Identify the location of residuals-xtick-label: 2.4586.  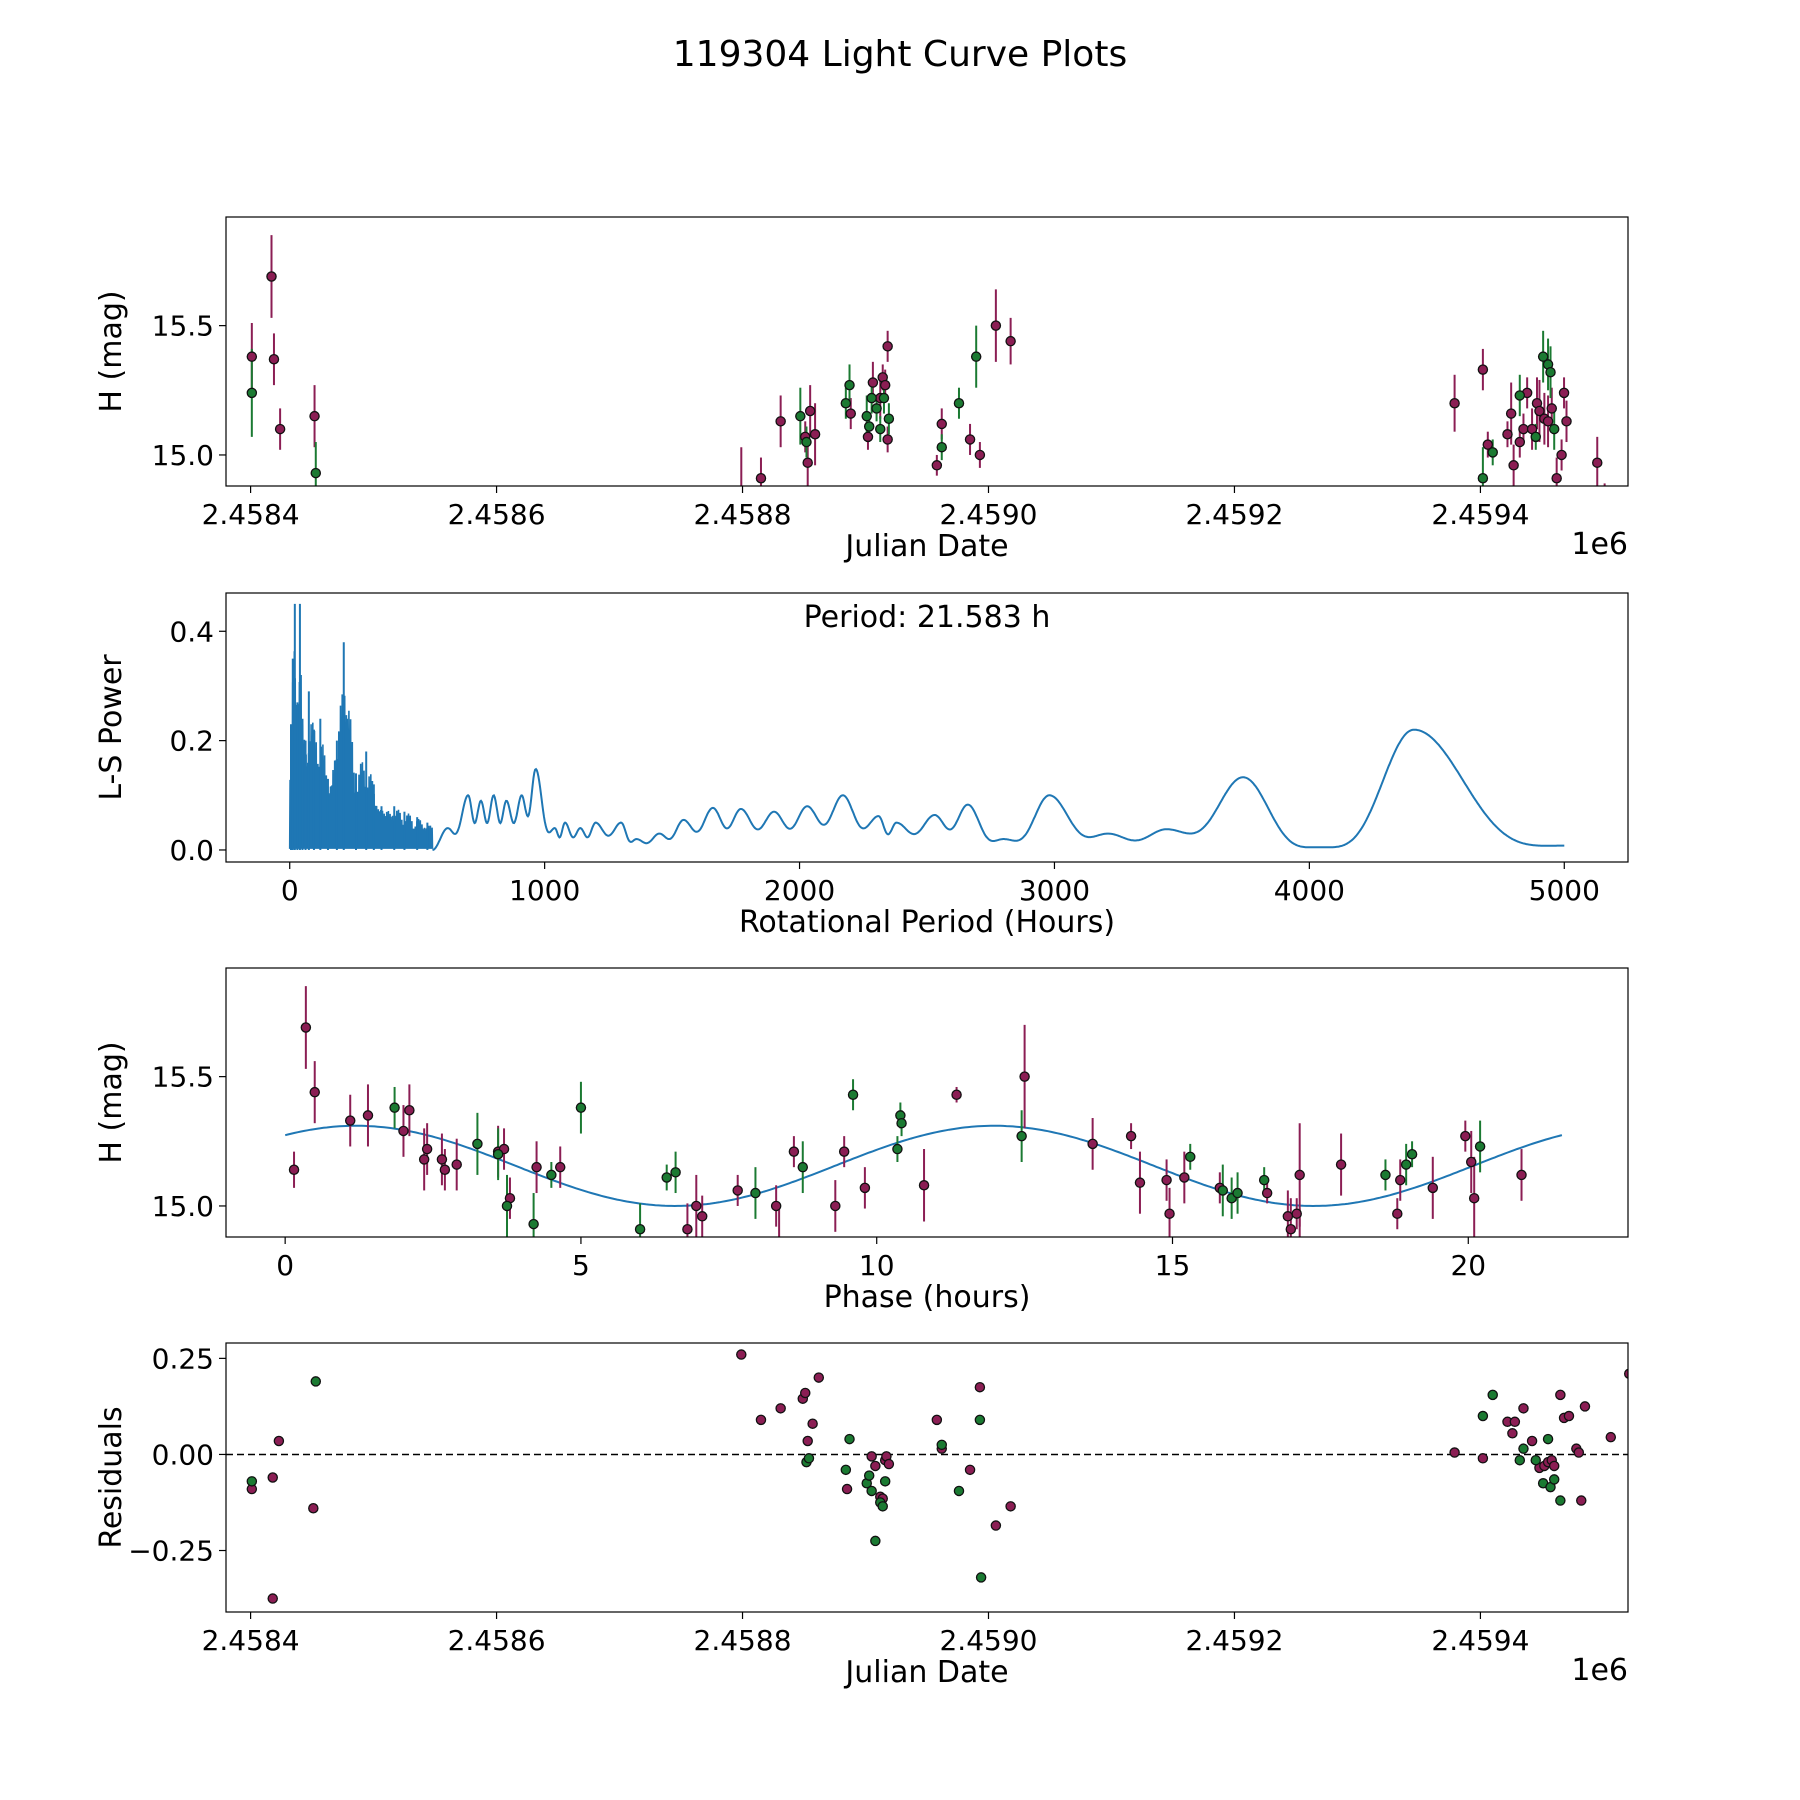
(497, 1640).